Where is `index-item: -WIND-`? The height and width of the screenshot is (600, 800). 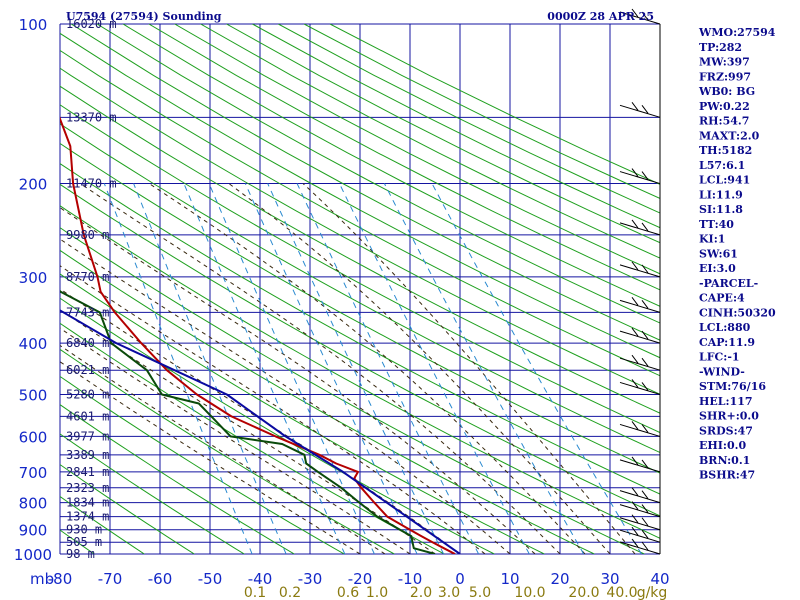 index-item: -WIND- is located at coordinates (722, 371).